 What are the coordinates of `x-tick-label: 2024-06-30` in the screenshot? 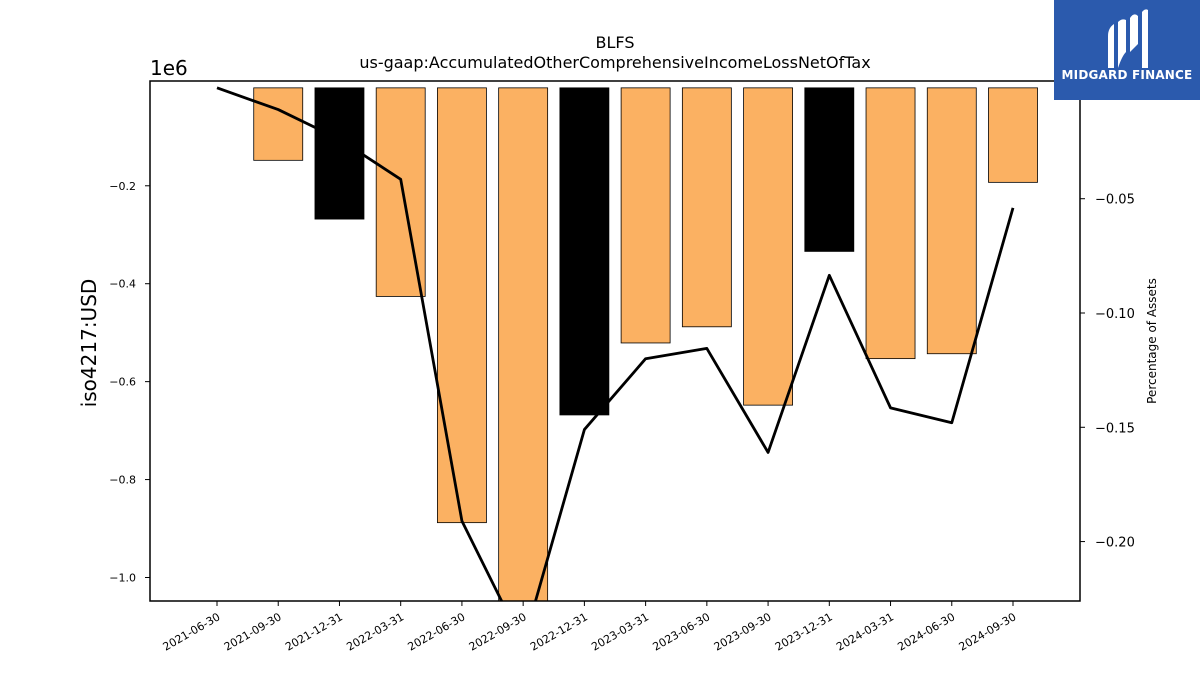 It's located at (926, 631).